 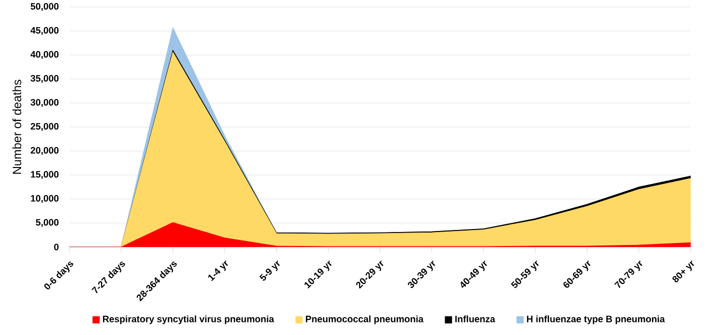 What do you see at coordinates (47, 223) in the screenshot?
I see `y-tick-label: 5,000` at bounding box center [47, 223].